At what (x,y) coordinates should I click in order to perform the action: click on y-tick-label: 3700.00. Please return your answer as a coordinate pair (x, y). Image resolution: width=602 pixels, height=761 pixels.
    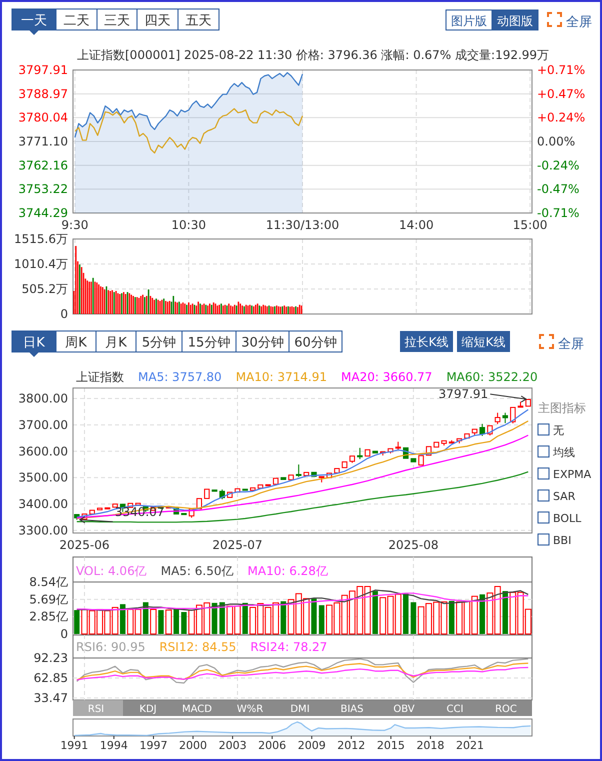
    Looking at the image, I should click on (43, 425).